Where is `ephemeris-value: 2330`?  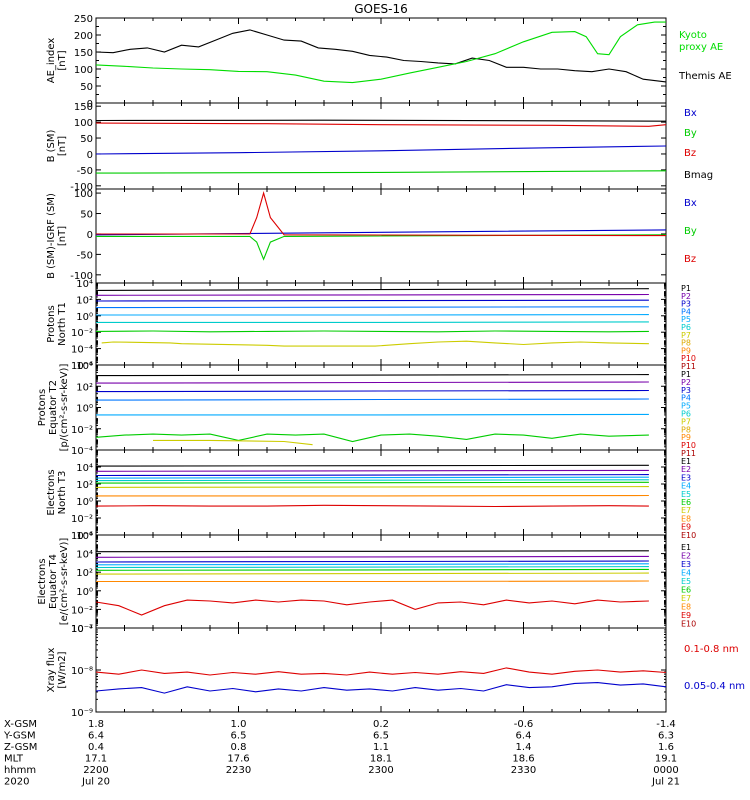
ephemeris-value: 2330 is located at coordinates (523, 770).